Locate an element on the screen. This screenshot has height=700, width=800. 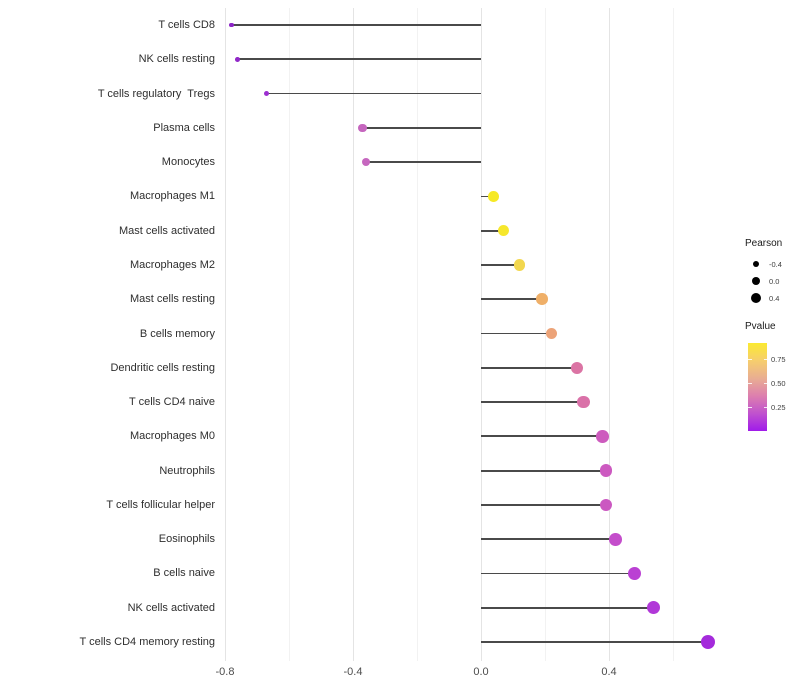
category-label: T cells regulatory Tregs is located at coordinates (156, 93).